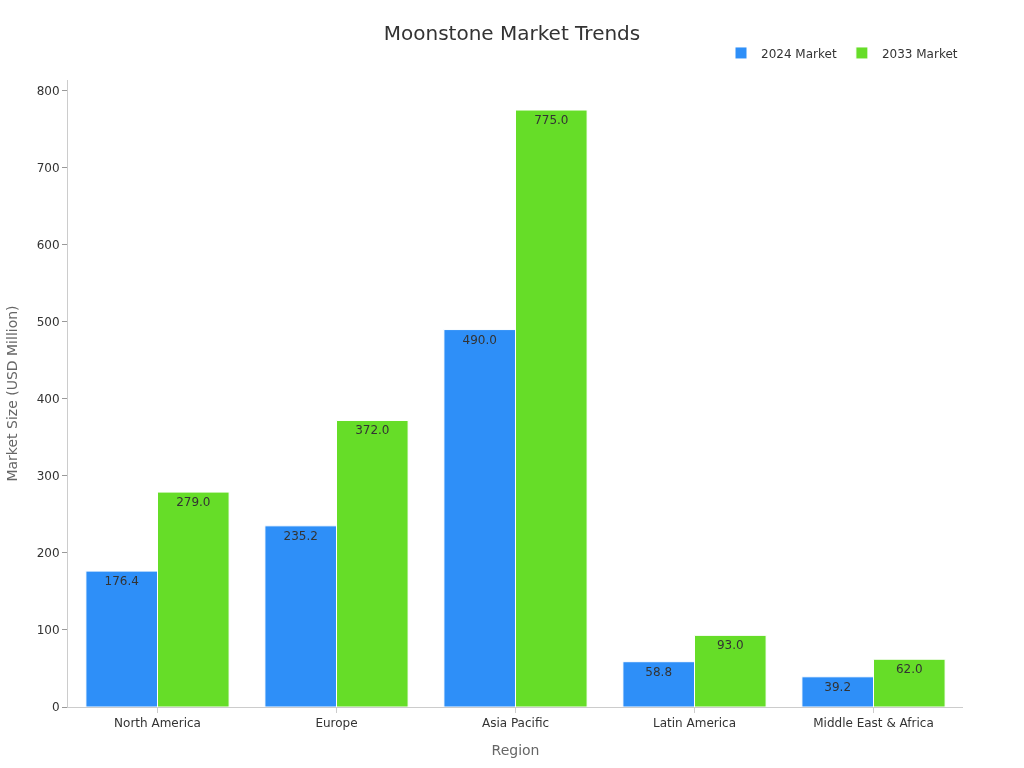 This screenshot has height=768, width=1024. I want to click on x-tick-label: North America, so click(157, 723).